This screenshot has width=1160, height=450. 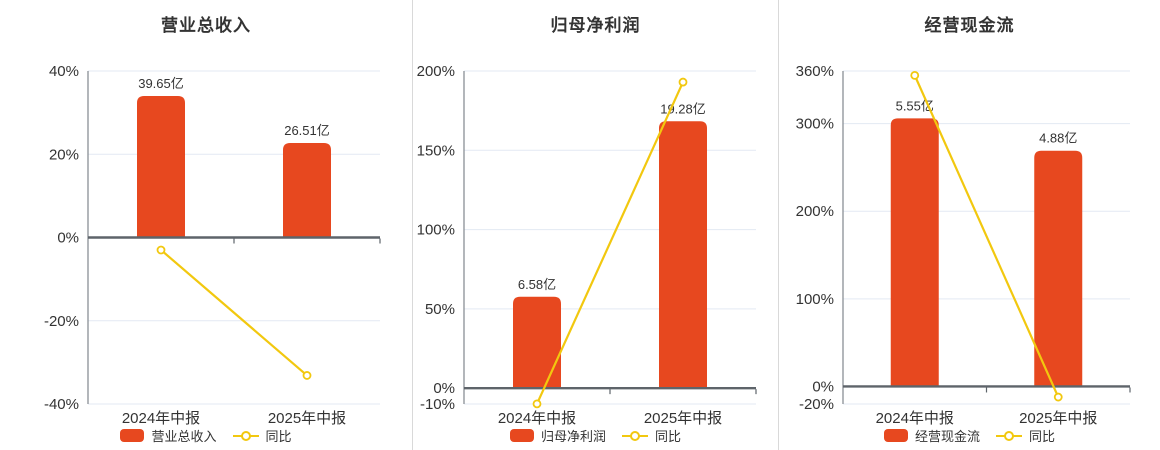 What do you see at coordinates (573, 436) in the screenshot?
I see `legend-label: 归母净利润` at bounding box center [573, 436].